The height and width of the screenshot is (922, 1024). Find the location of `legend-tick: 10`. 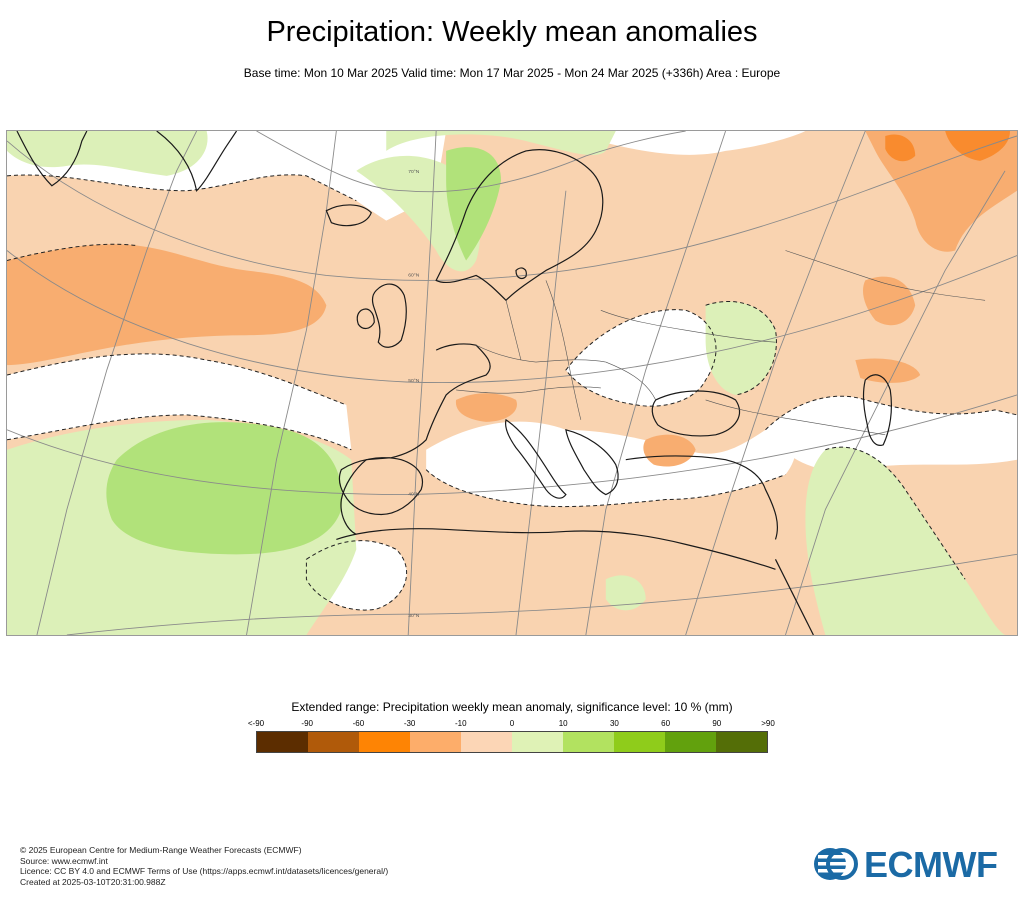

legend-tick: 10 is located at coordinates (563, 723).